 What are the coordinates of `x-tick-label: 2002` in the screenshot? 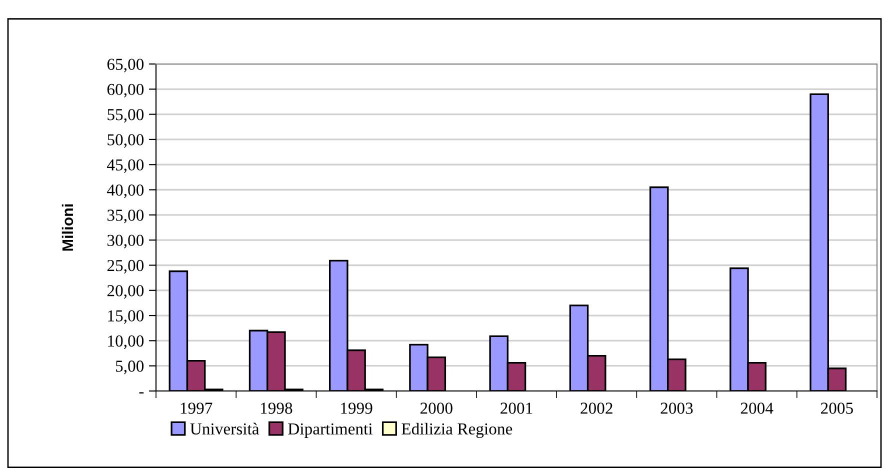 It's located at (596, 408).